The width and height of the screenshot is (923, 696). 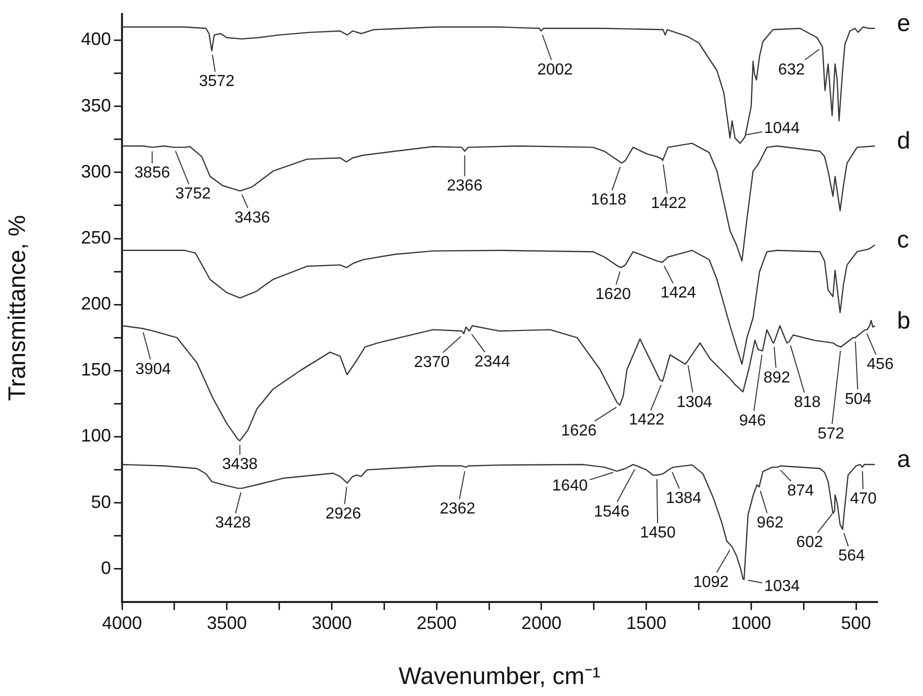 What do you see at coordinates (95, 370) in the screenshot?
I see `y-tick-label: 150` at bounding box center [95, 370].